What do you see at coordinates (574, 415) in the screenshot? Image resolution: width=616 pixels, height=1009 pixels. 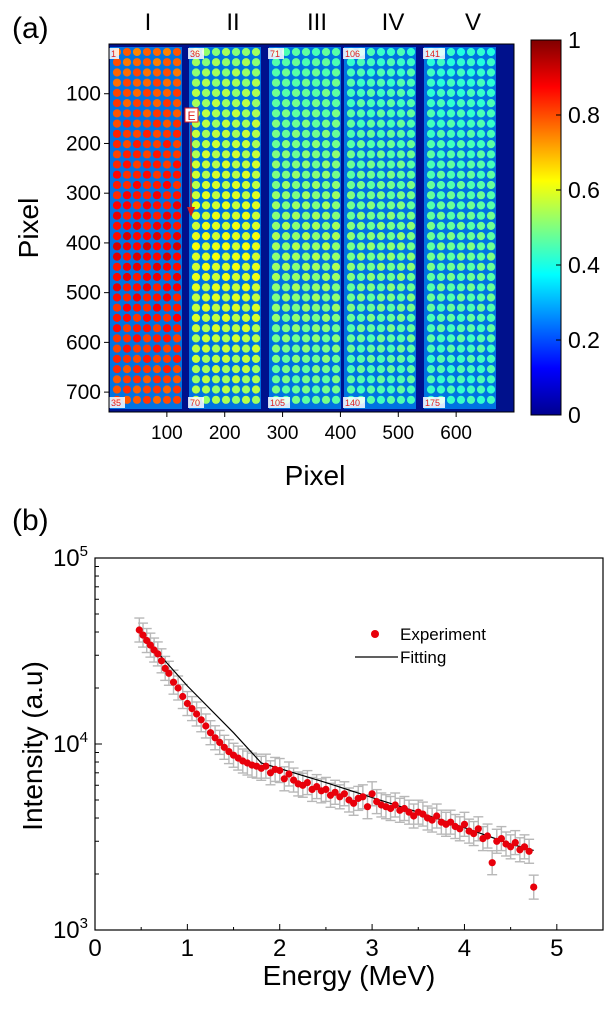 I see `colorbar-tick-label: 0` at bounding box center [574, 415].